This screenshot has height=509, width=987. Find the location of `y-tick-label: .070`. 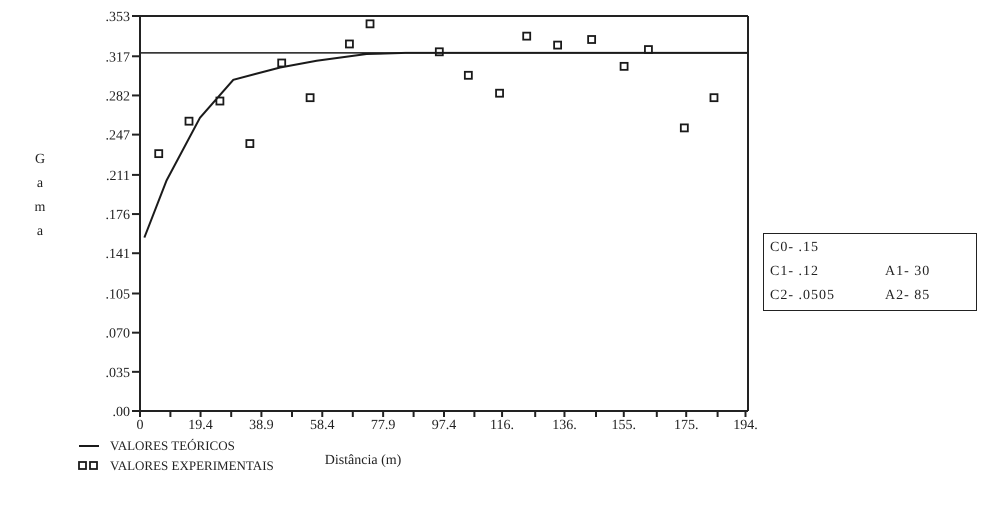

y-tick-label: .070 is located at coordinates (118, 334).